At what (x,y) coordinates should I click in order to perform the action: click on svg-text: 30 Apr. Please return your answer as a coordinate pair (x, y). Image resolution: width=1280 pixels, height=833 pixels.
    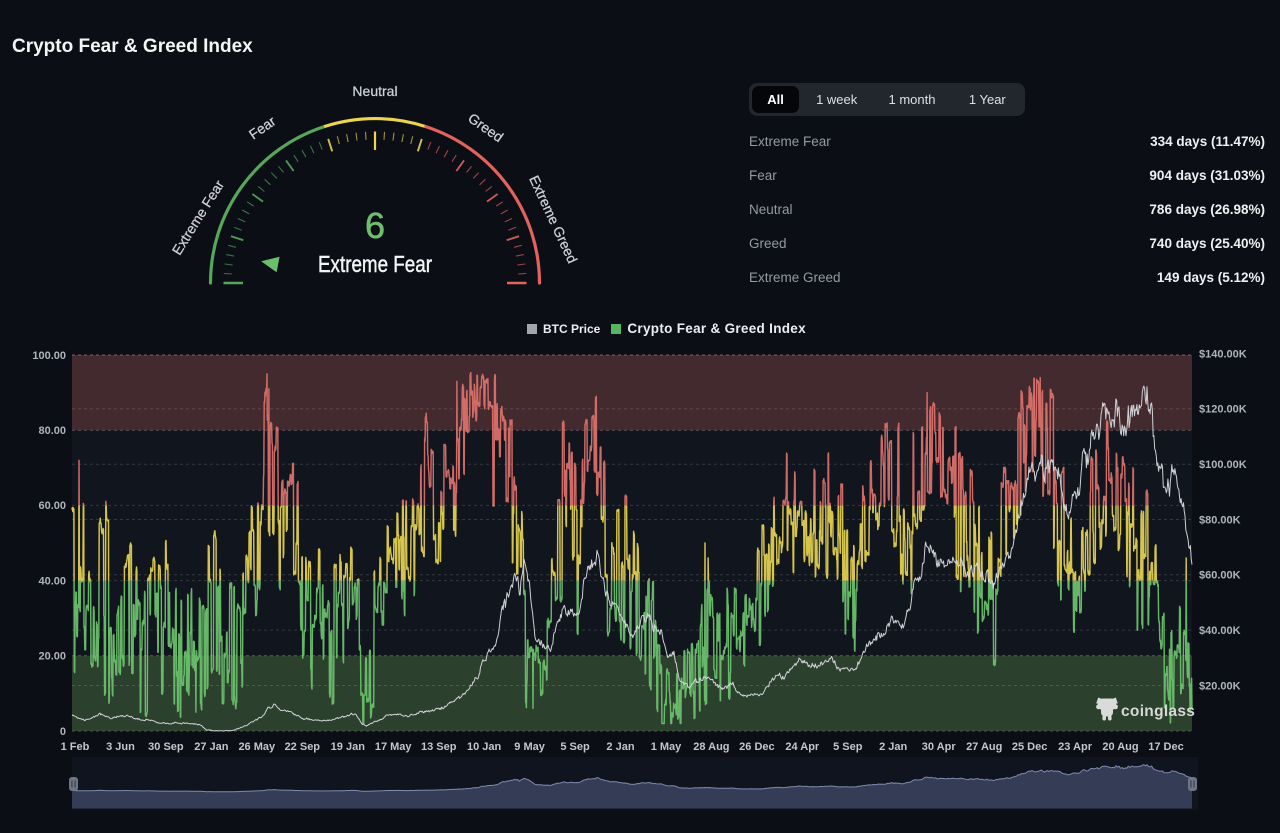
    Looking at the image, I should click on (939, 747).